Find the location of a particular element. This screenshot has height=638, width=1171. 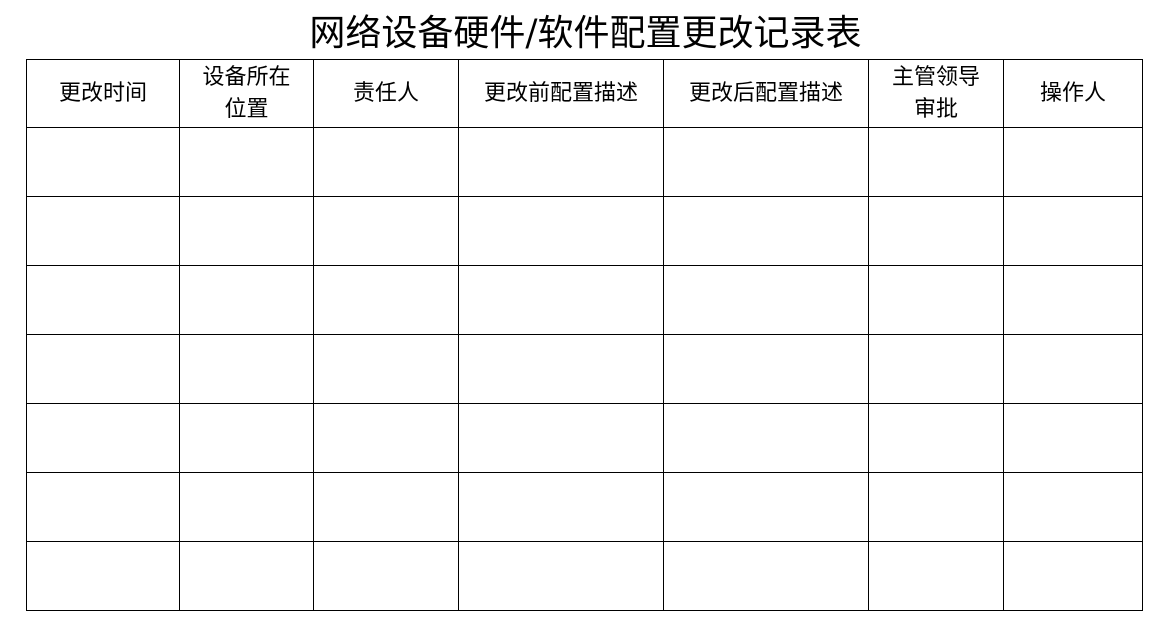

column-header-line: 审批 is located at coordinates (935, 109).